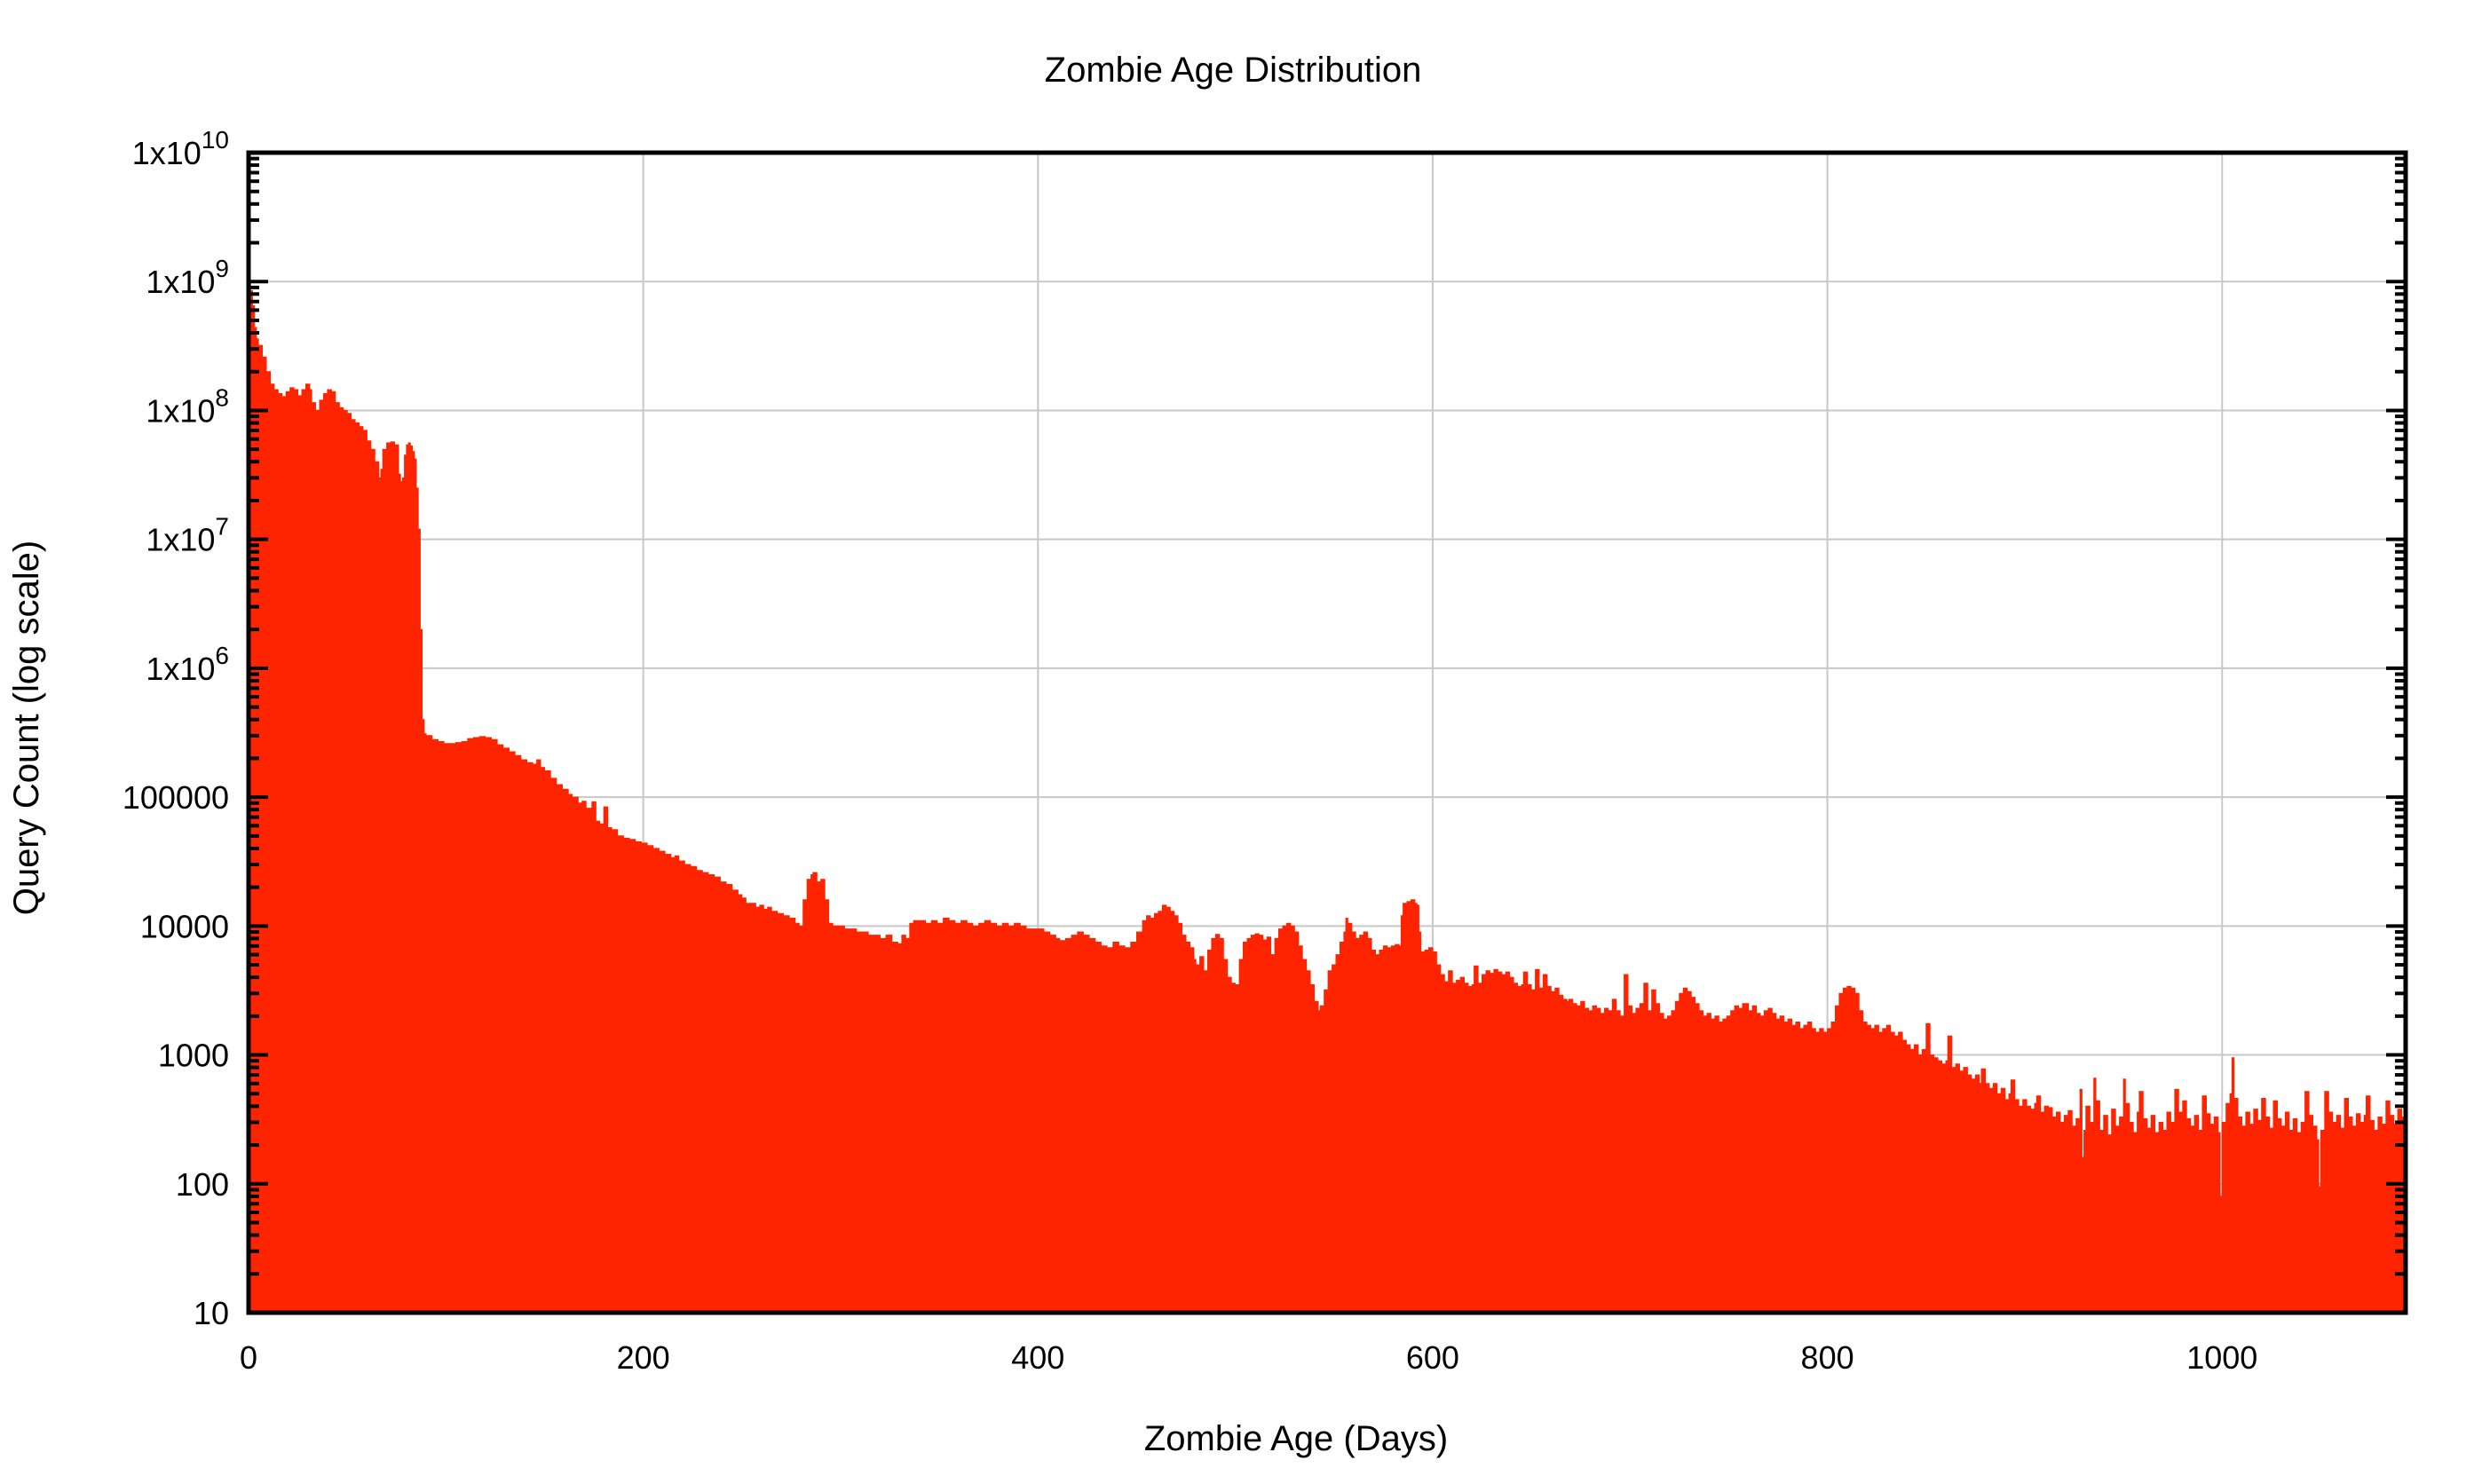  I want to click on y-tick-label: 100000, so click(176, 798).